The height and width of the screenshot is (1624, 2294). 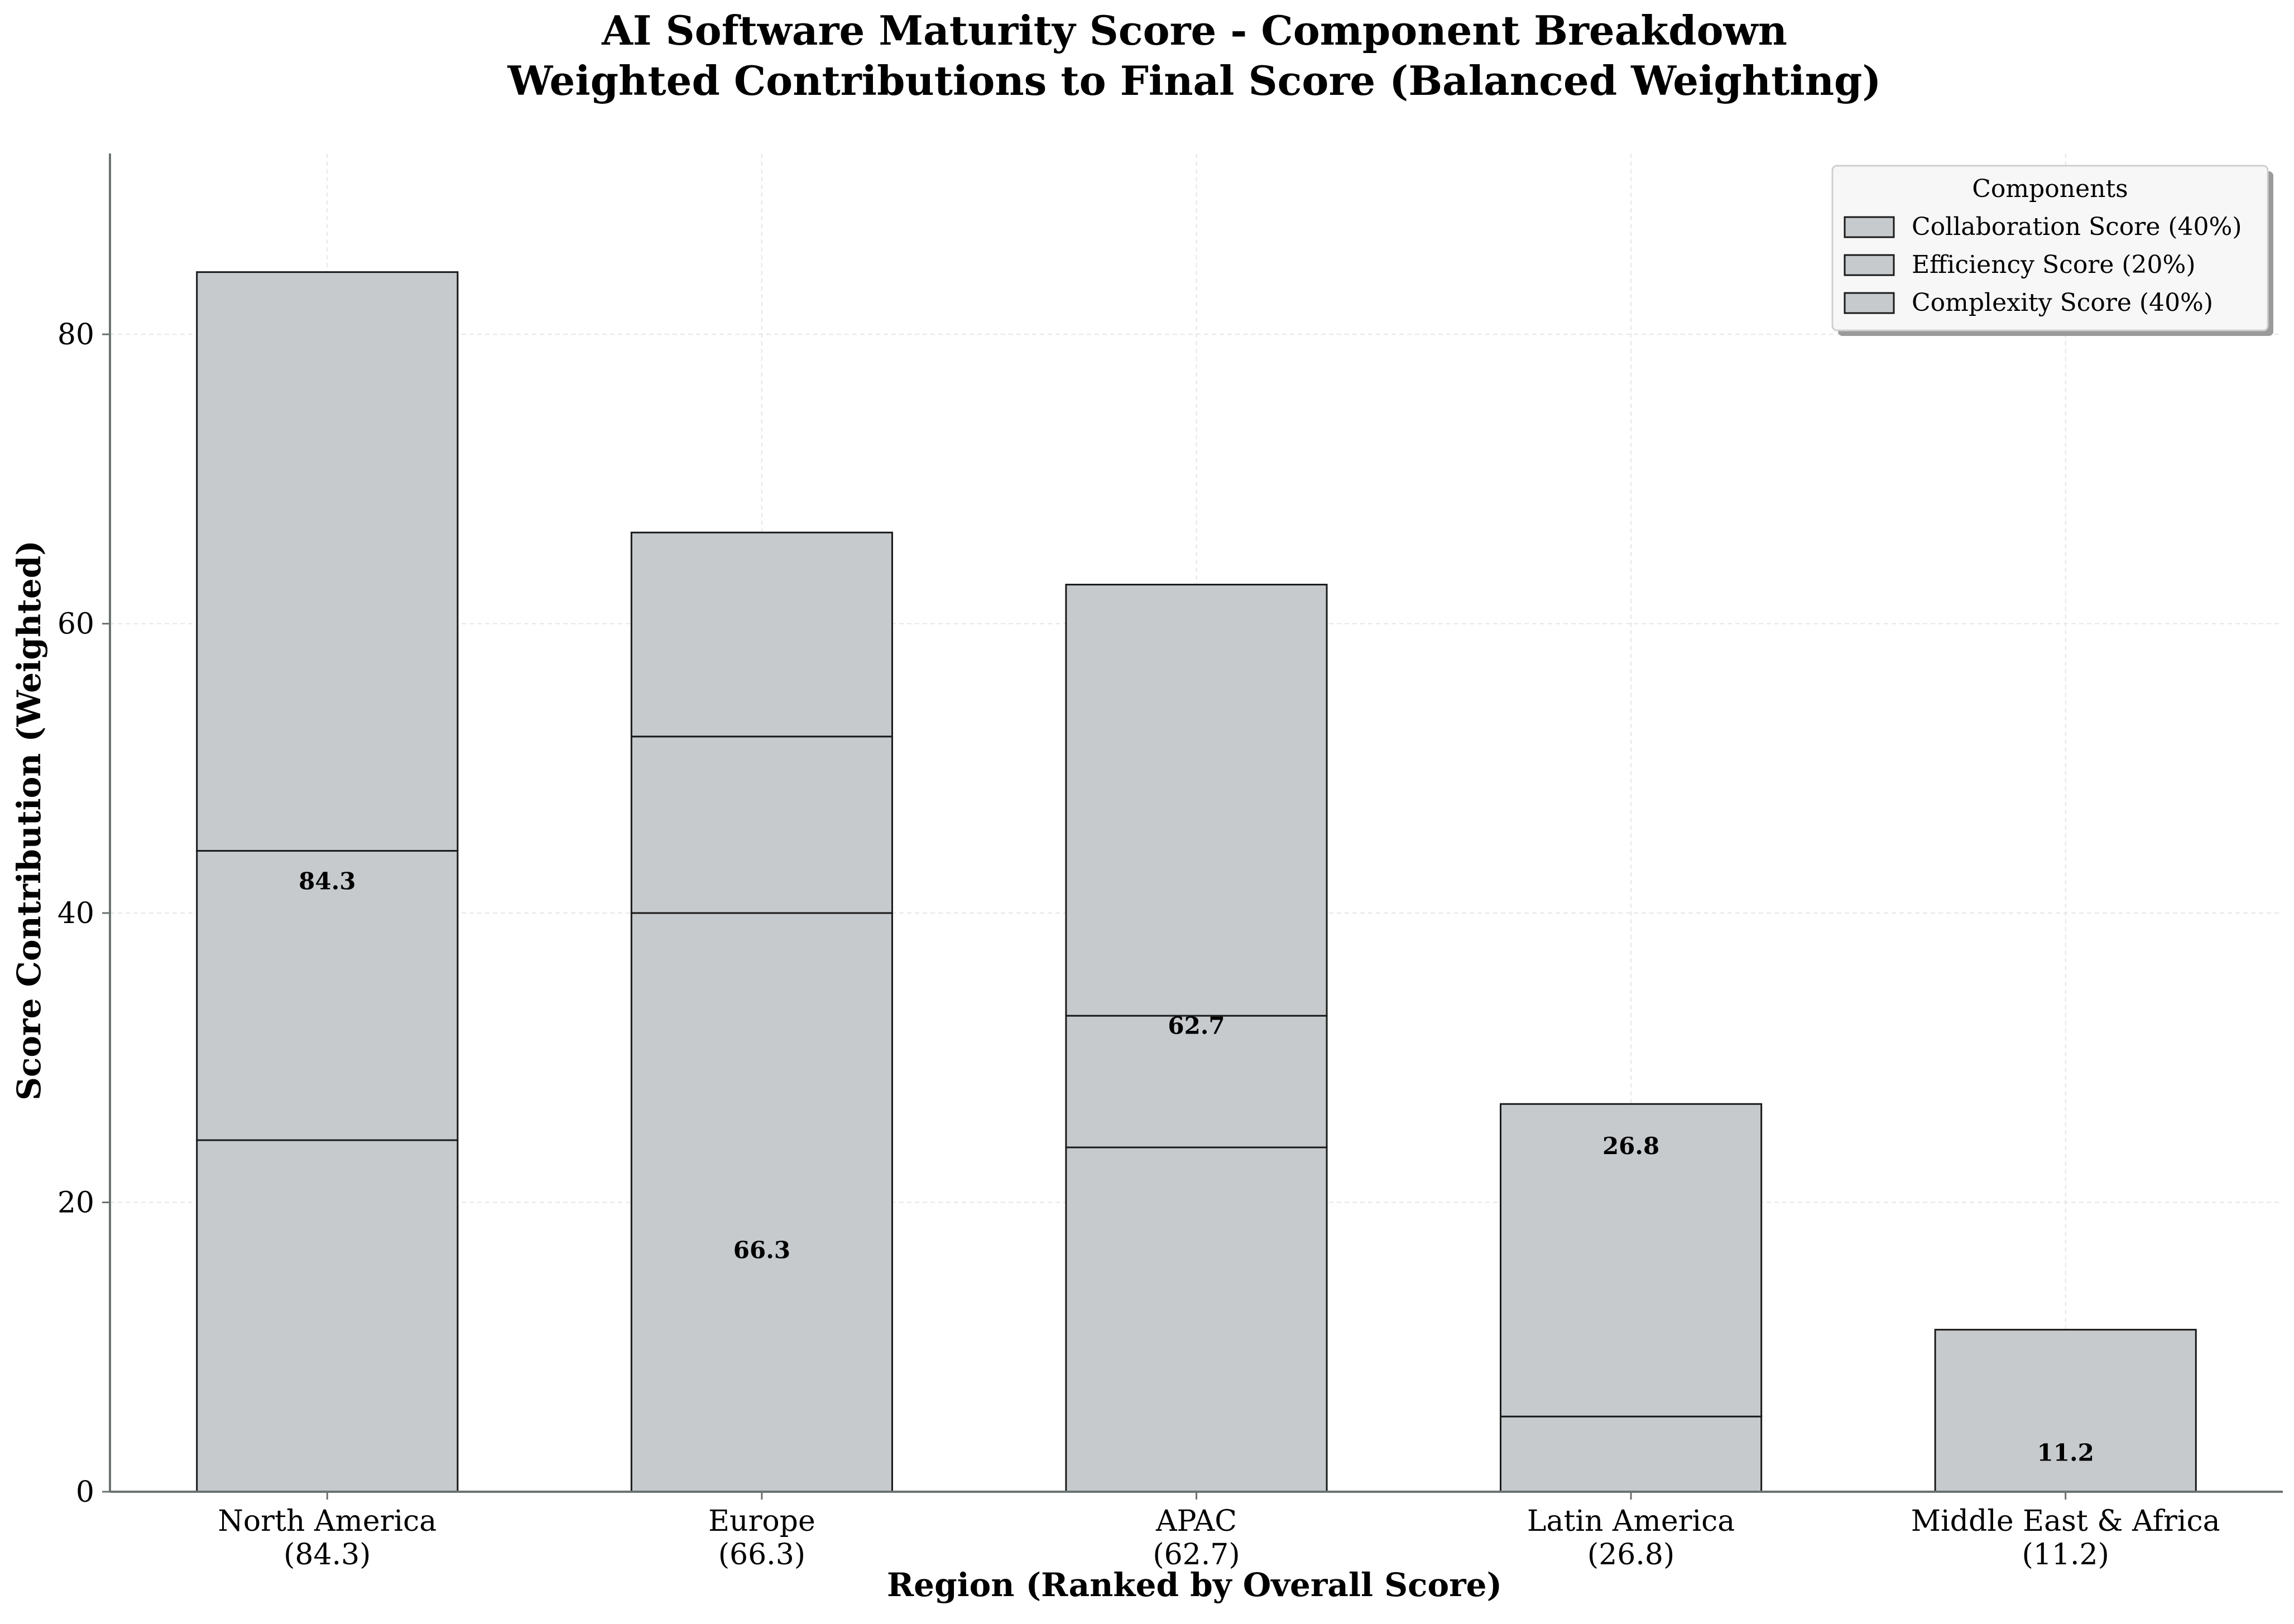 I want to click on x-tick-total: (84.3), so click(x=327, y=1555).